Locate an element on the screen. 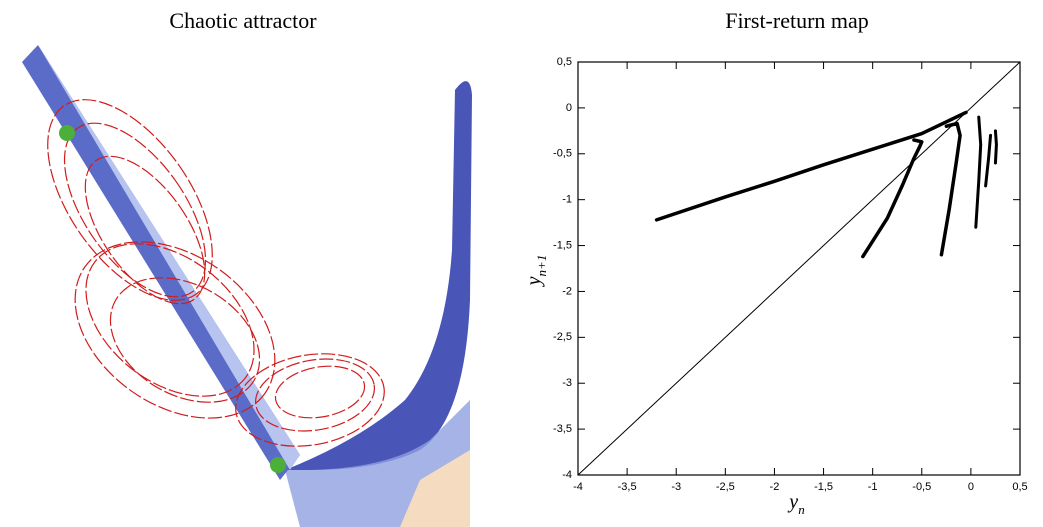 This screenshot has height=527, width=1043. x-tick-label: 0,5 is located at coordinates (1019, 487).